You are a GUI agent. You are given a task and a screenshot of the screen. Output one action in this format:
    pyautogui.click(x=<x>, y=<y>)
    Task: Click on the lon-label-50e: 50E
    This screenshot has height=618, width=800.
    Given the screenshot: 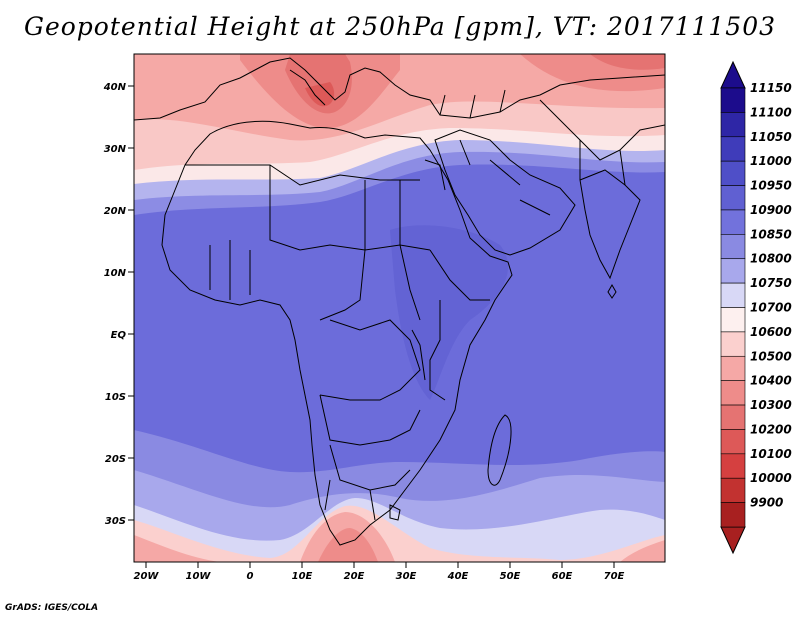 What is the action you would take?
    pyautogui.click(x=510, y=576)
    